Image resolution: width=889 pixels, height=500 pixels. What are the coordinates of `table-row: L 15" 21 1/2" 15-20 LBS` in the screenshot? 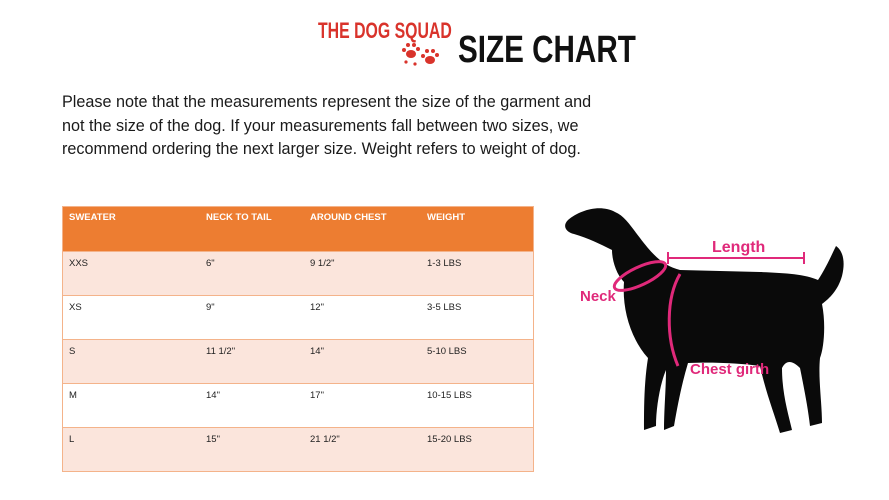 It's located at (298, 449).